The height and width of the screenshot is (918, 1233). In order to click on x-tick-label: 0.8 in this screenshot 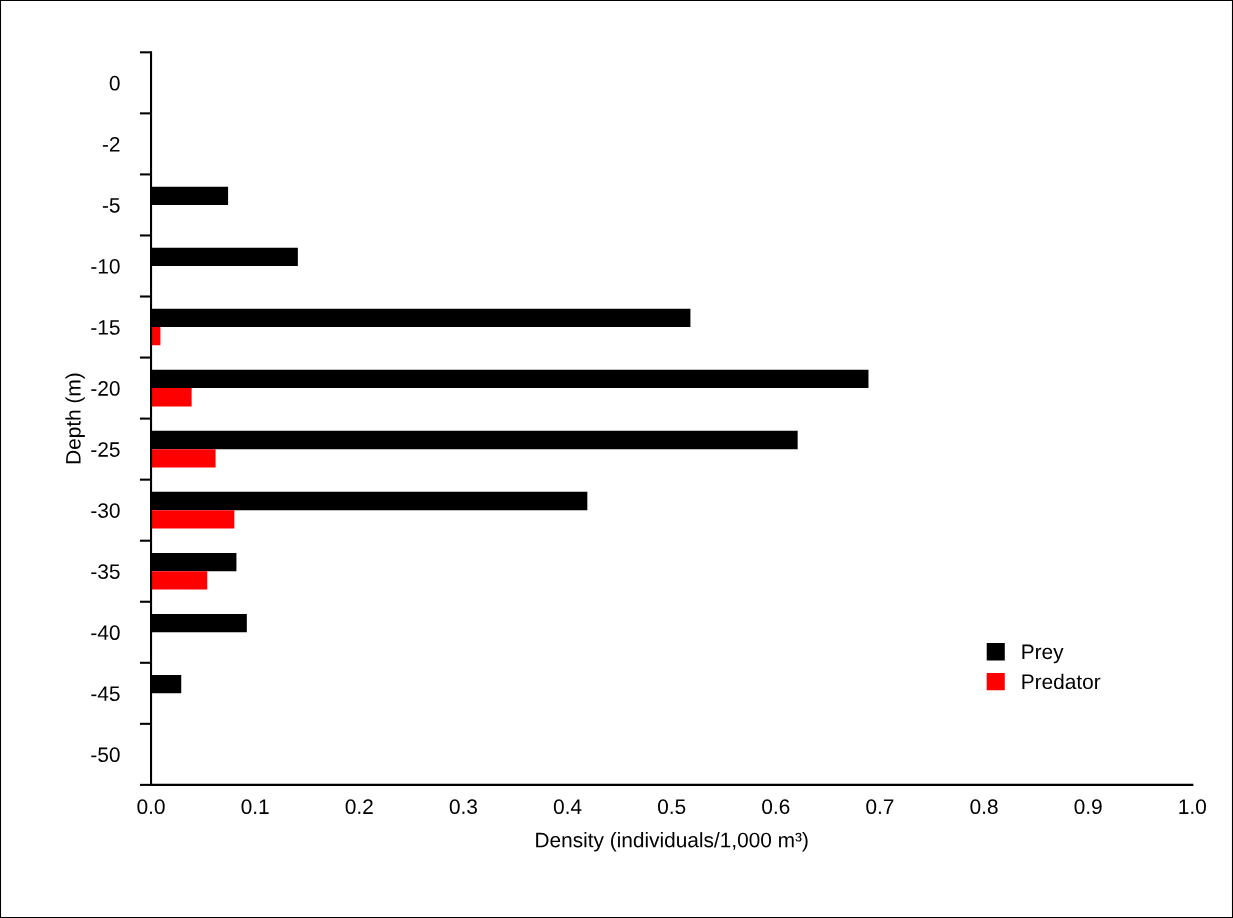, I will do `click(984, 807)`.